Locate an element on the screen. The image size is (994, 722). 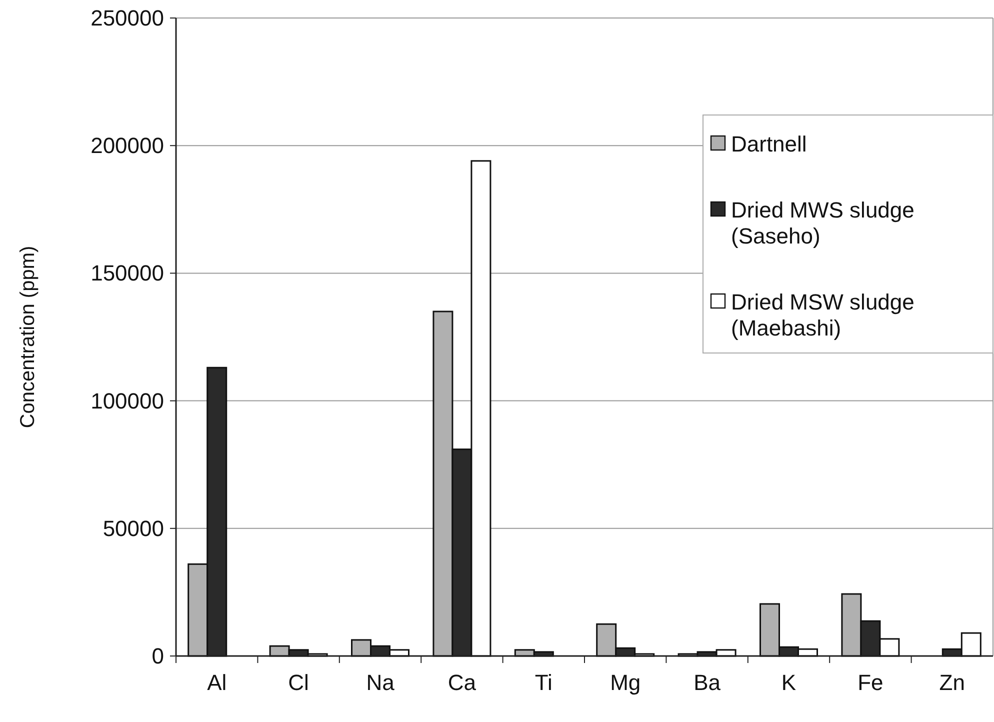
y-tick-label: 150000 is located at coordinates (127, 273).